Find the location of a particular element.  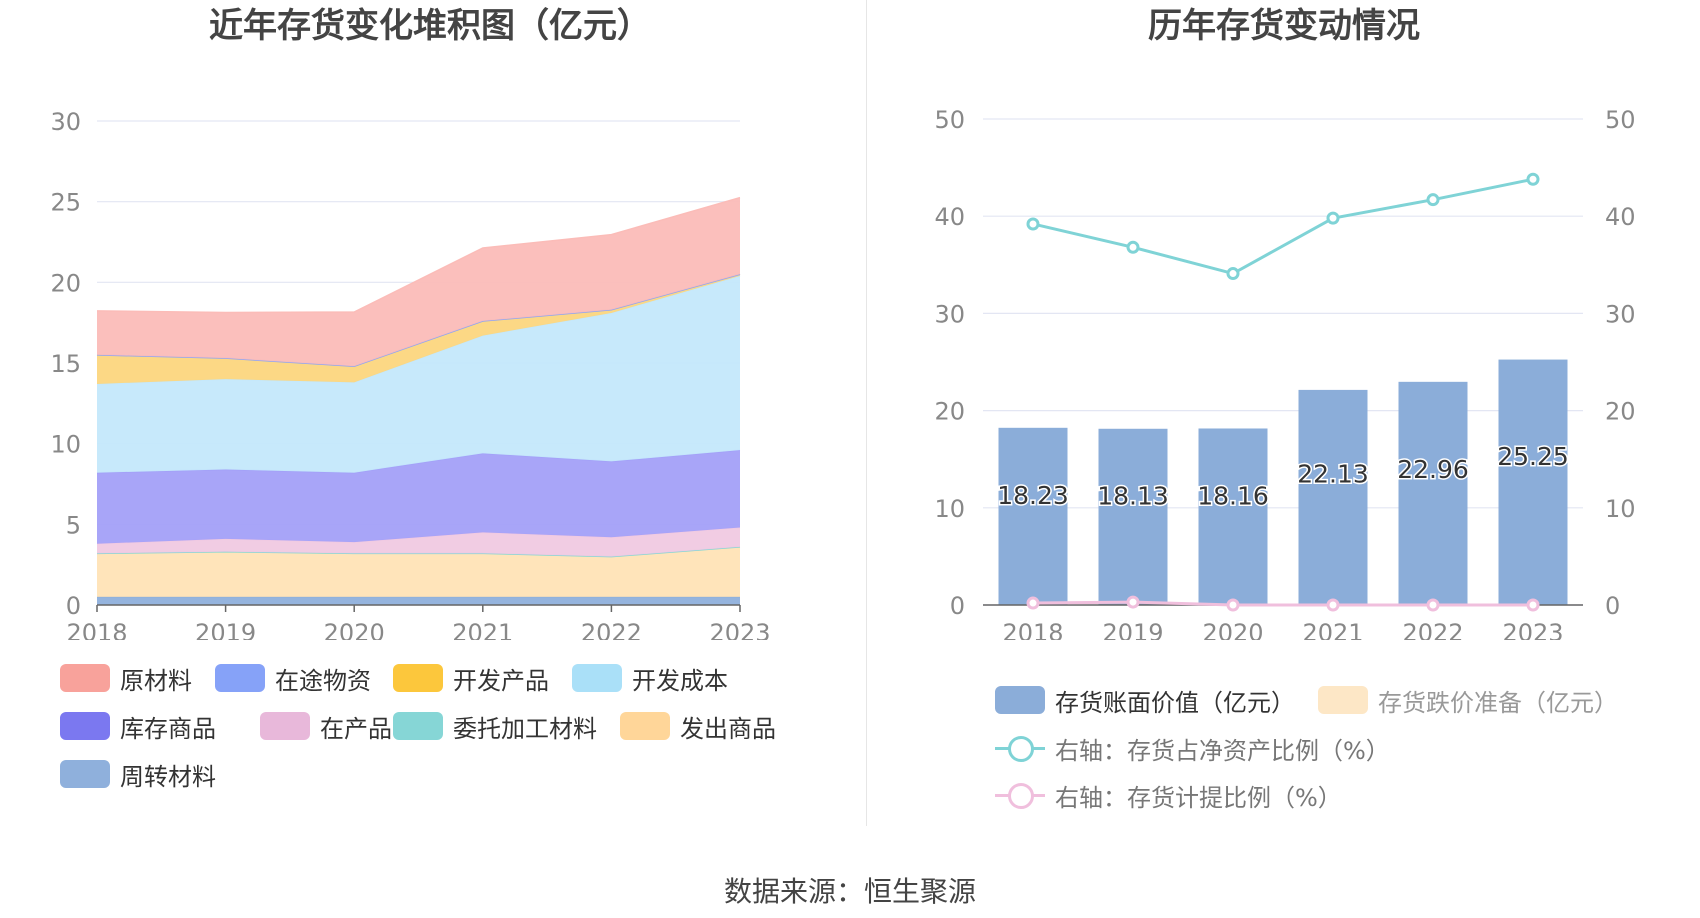

y-left-tick-label: 10 is located at coordinates (949, 509).